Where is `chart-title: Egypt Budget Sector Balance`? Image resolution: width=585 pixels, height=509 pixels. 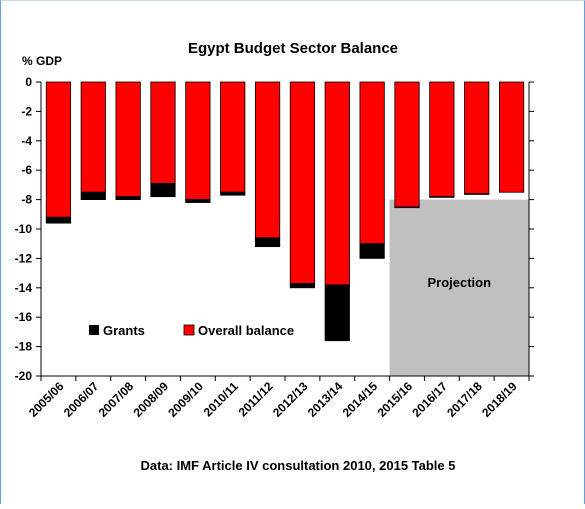 chart-title: Egypt Budget Sector Balance is located at coordinates (293, 48).